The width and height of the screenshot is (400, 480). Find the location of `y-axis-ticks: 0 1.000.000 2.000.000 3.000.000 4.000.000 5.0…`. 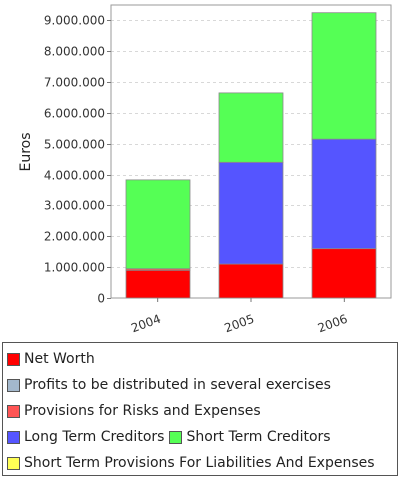

y-axis-ticks: 0 1.000.000 2.000.000 3.000.000 4.000.000 5.0… is located at coordinates (77, 160).